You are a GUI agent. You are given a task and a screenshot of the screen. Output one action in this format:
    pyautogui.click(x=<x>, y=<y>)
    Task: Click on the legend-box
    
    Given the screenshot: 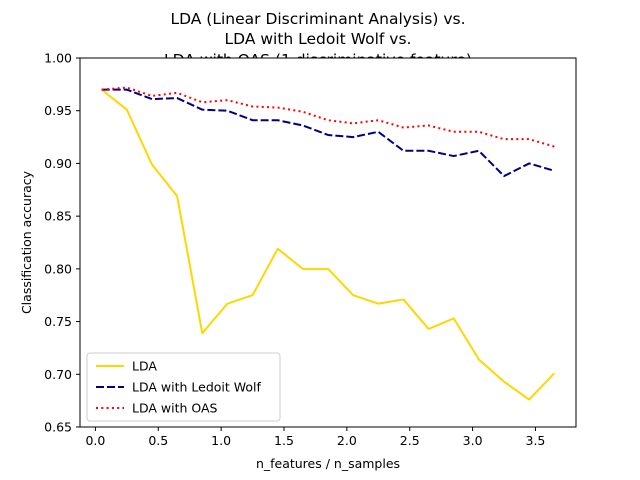 What is the action you would take?
    pyautogui.click(x=183, y=387)
    